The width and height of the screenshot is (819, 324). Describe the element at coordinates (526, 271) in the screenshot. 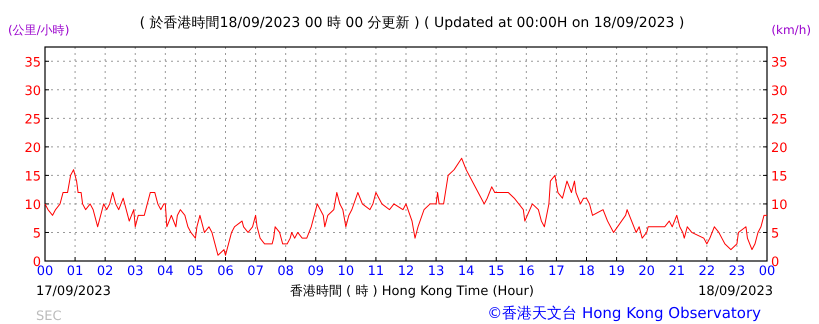

I see `x-tick-label: 16` at that location.